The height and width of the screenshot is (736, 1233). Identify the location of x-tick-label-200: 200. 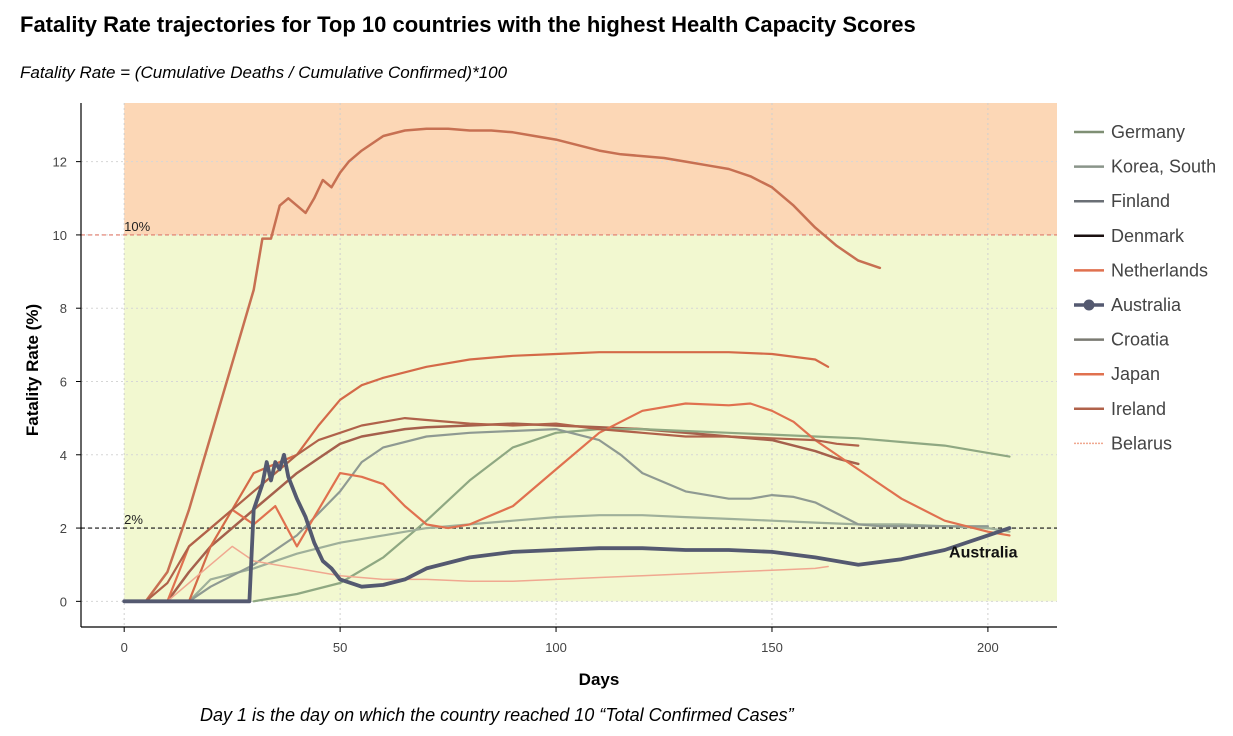
(988, 647).